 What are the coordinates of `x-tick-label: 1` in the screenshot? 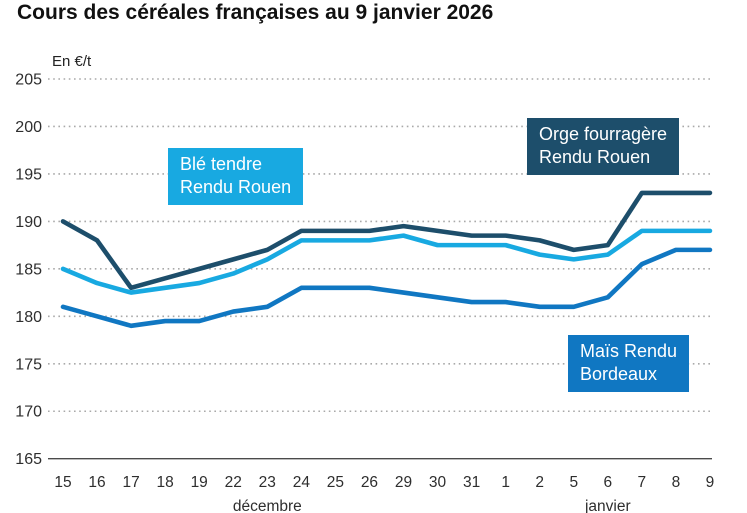 It's located at (505, 482).